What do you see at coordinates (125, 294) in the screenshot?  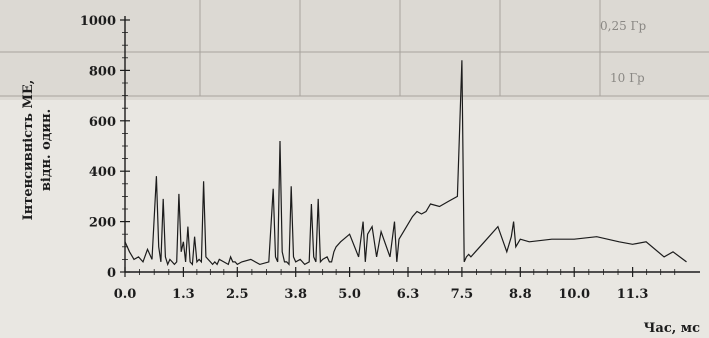 I see `x-tick-label-0: 0.0` at bounding box center [125, 294].